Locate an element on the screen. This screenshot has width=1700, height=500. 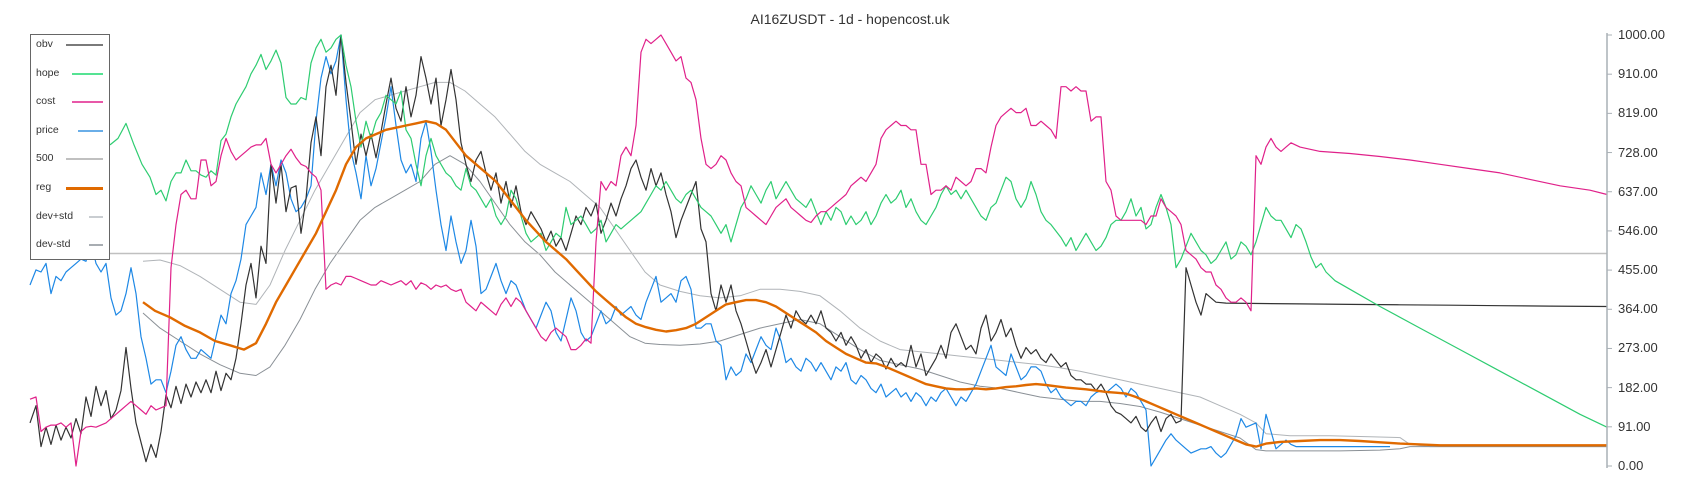
y-tick-label: 364.00 is located at coordinates (1638, 309).